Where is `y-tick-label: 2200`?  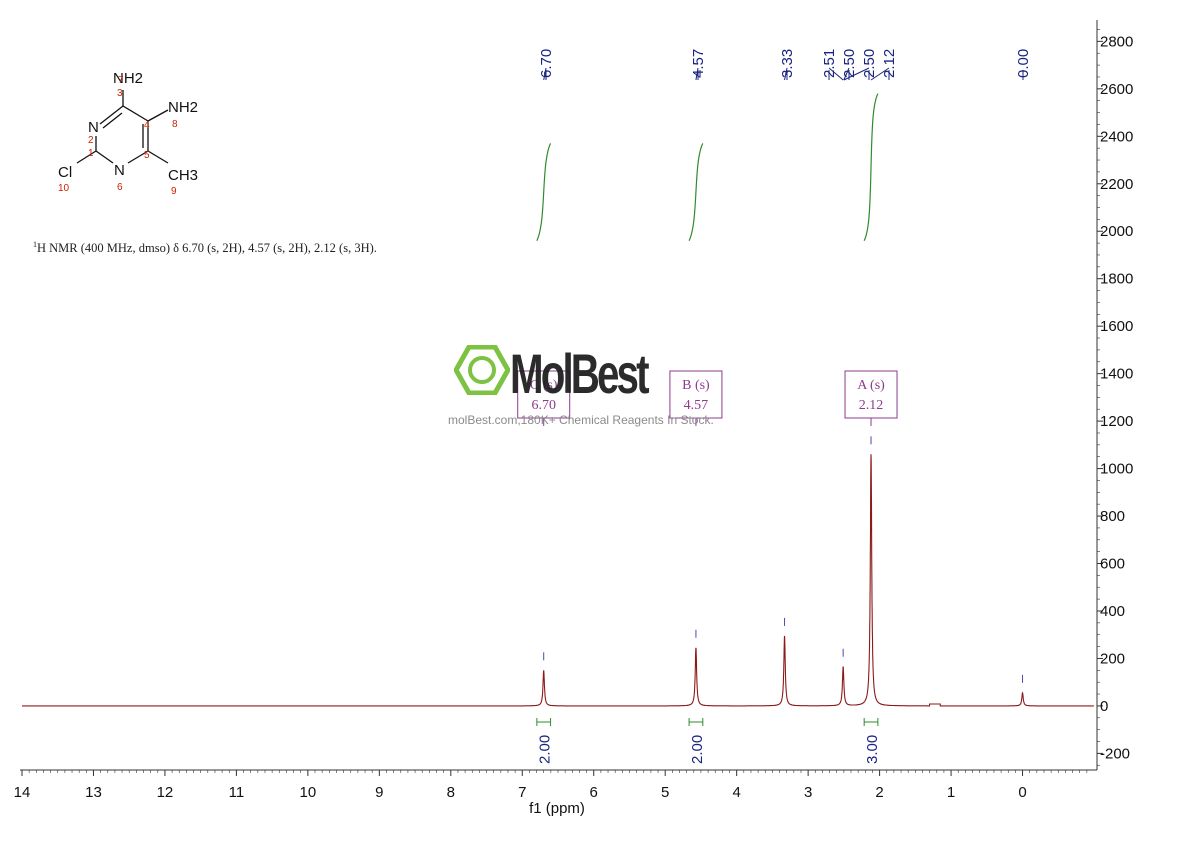
y-tick-label: 2200 is located at coordinates (1116, 184).